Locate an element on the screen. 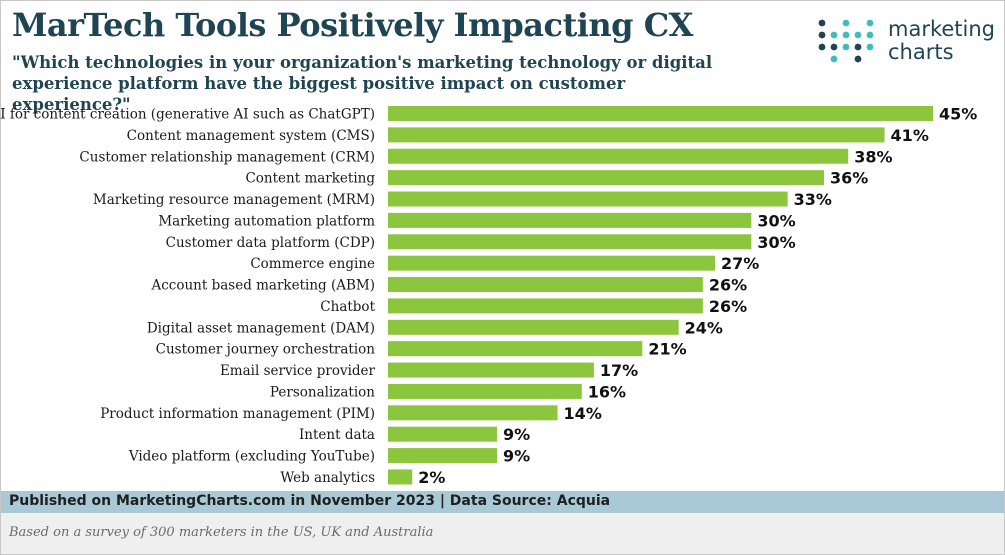 This screenshot has width=1005, height=555. logo-wordmark: marketing charts is located at coordinates (941, 41).